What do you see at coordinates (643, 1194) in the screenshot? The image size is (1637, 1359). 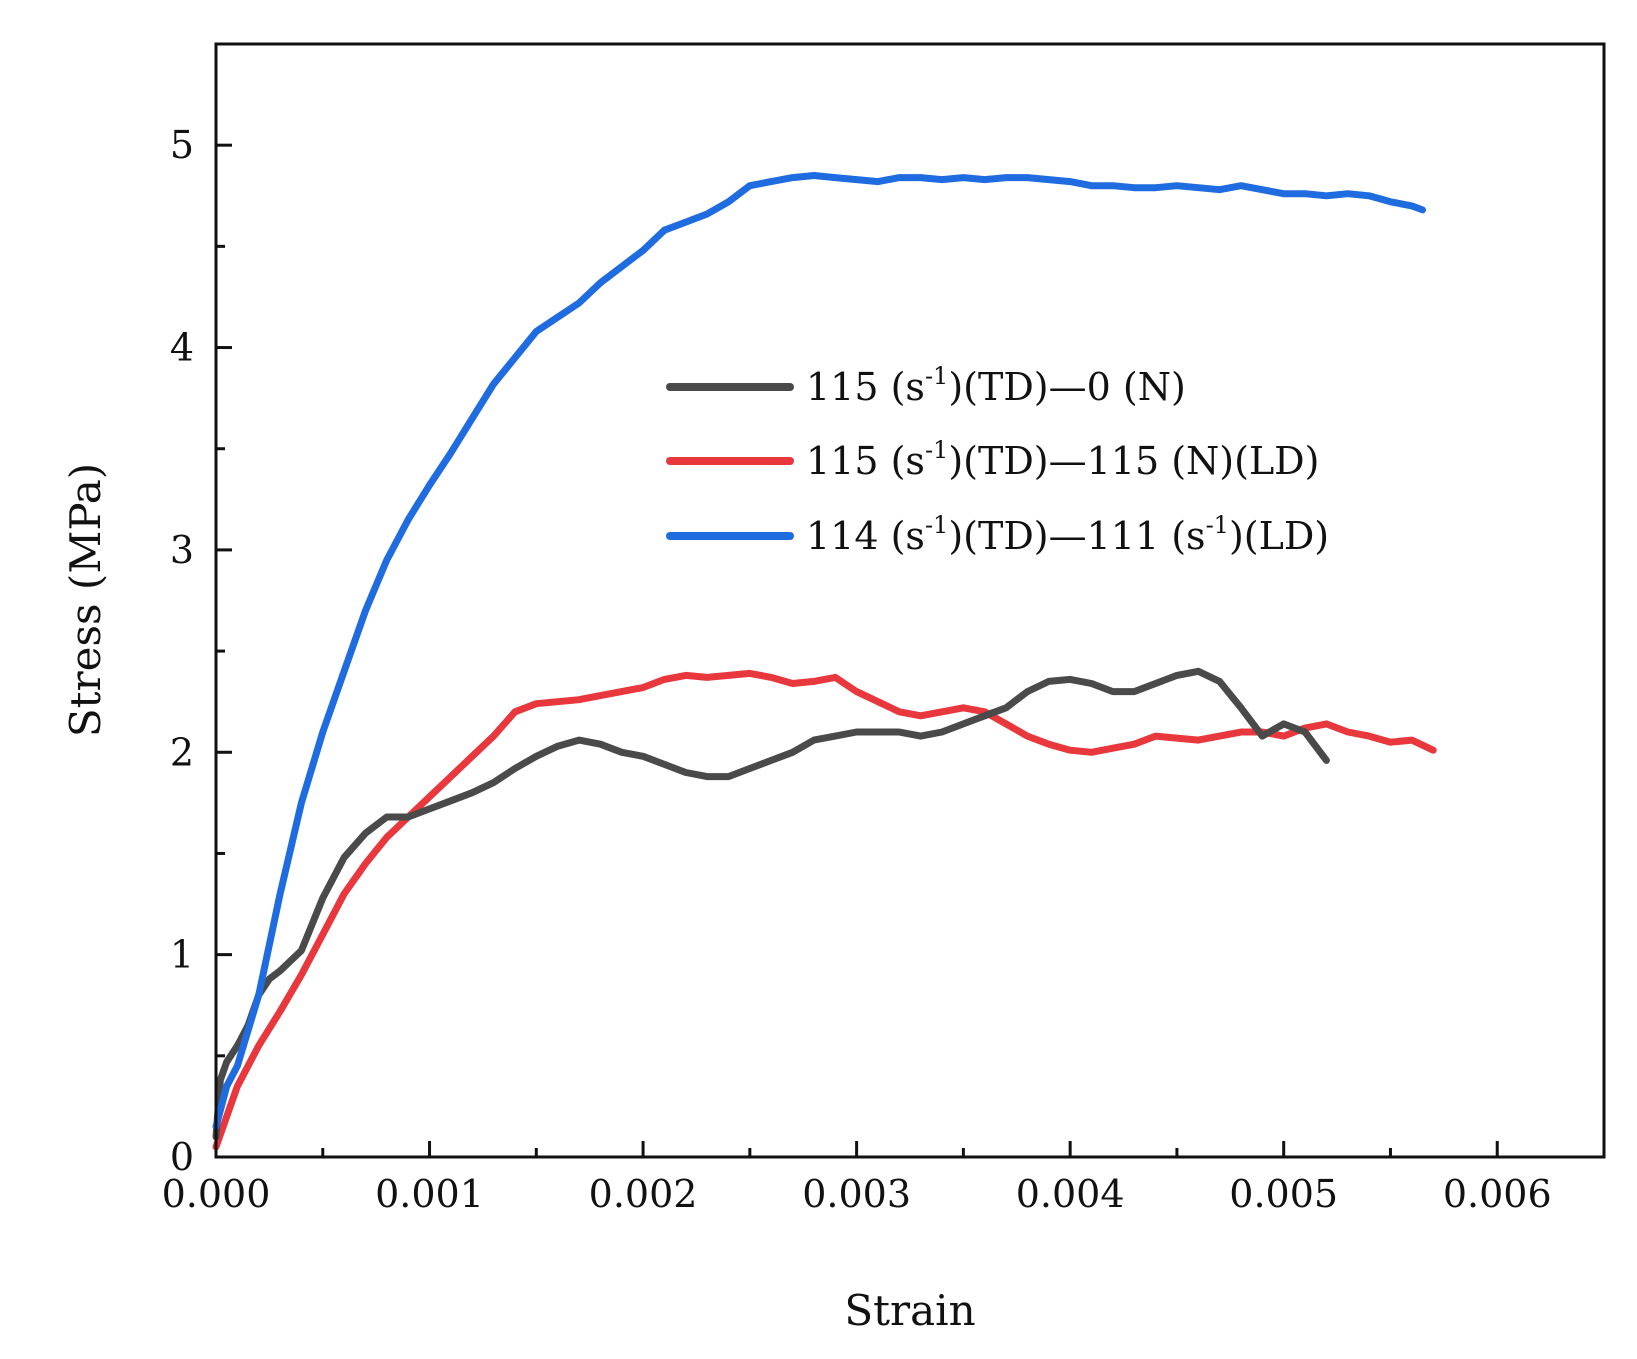 I see `x-tick-label: 0.002` at bounding box center [643, 1194].